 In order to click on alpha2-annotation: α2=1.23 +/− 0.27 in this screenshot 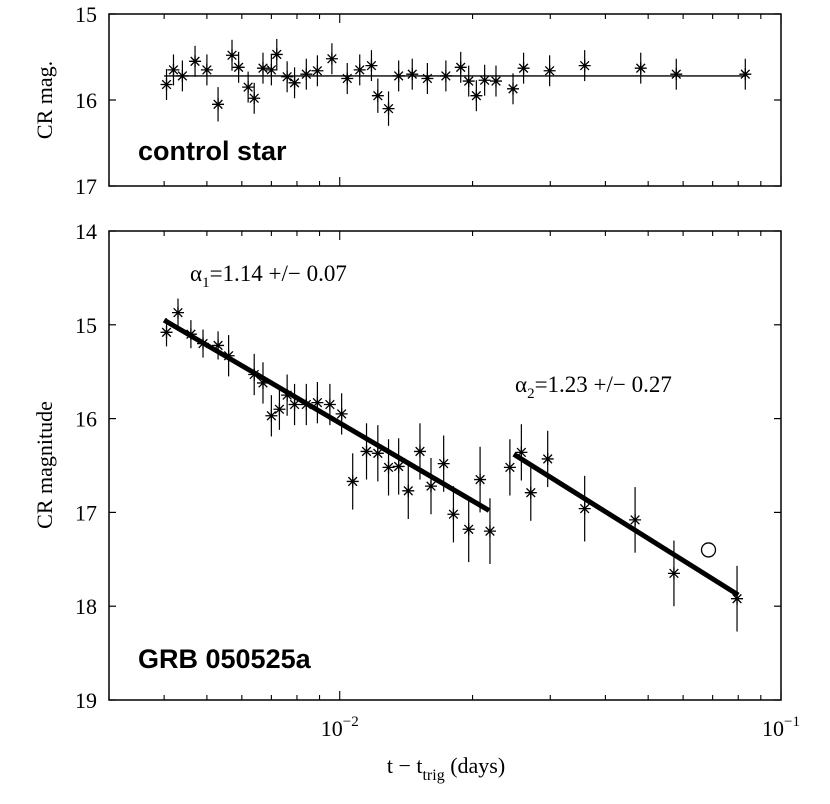, I will do `click(593, 387)`.